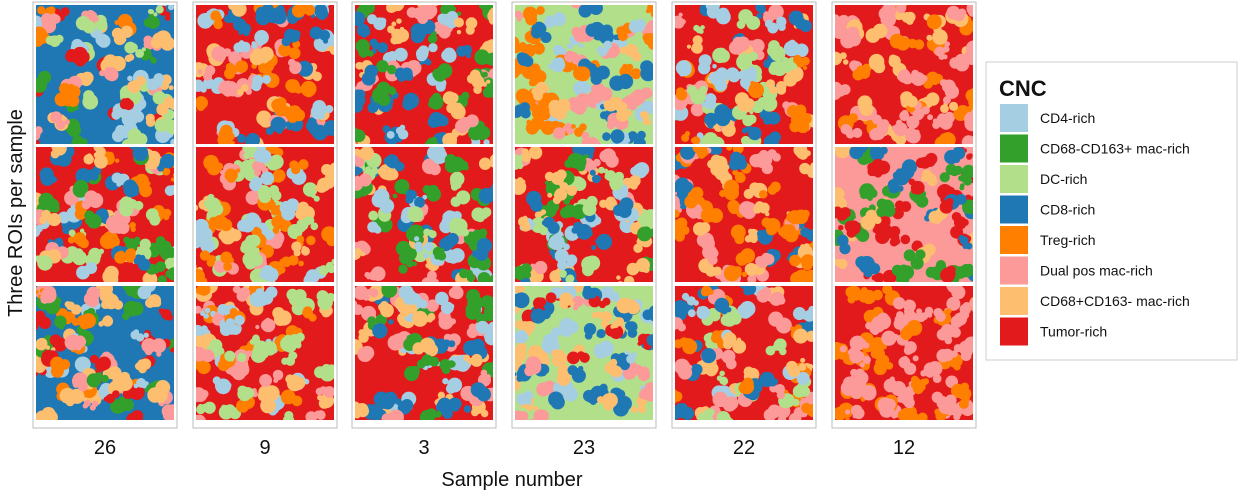 This screenshot has height=499, width=1239. I want to click on legend-label: CD68-CD163+ mac-rich, so click(1115, 149).